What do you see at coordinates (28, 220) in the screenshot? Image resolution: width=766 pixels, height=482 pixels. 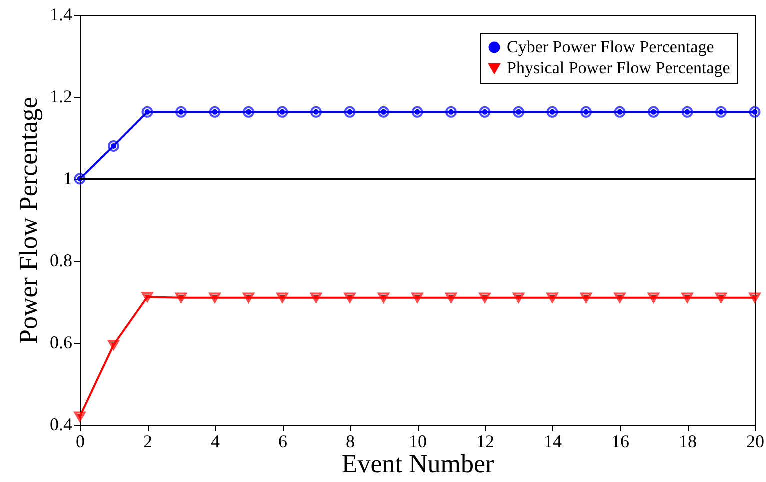 I see `y-axis-title: Power Flow Percentage` at bounding box center [28, 220].